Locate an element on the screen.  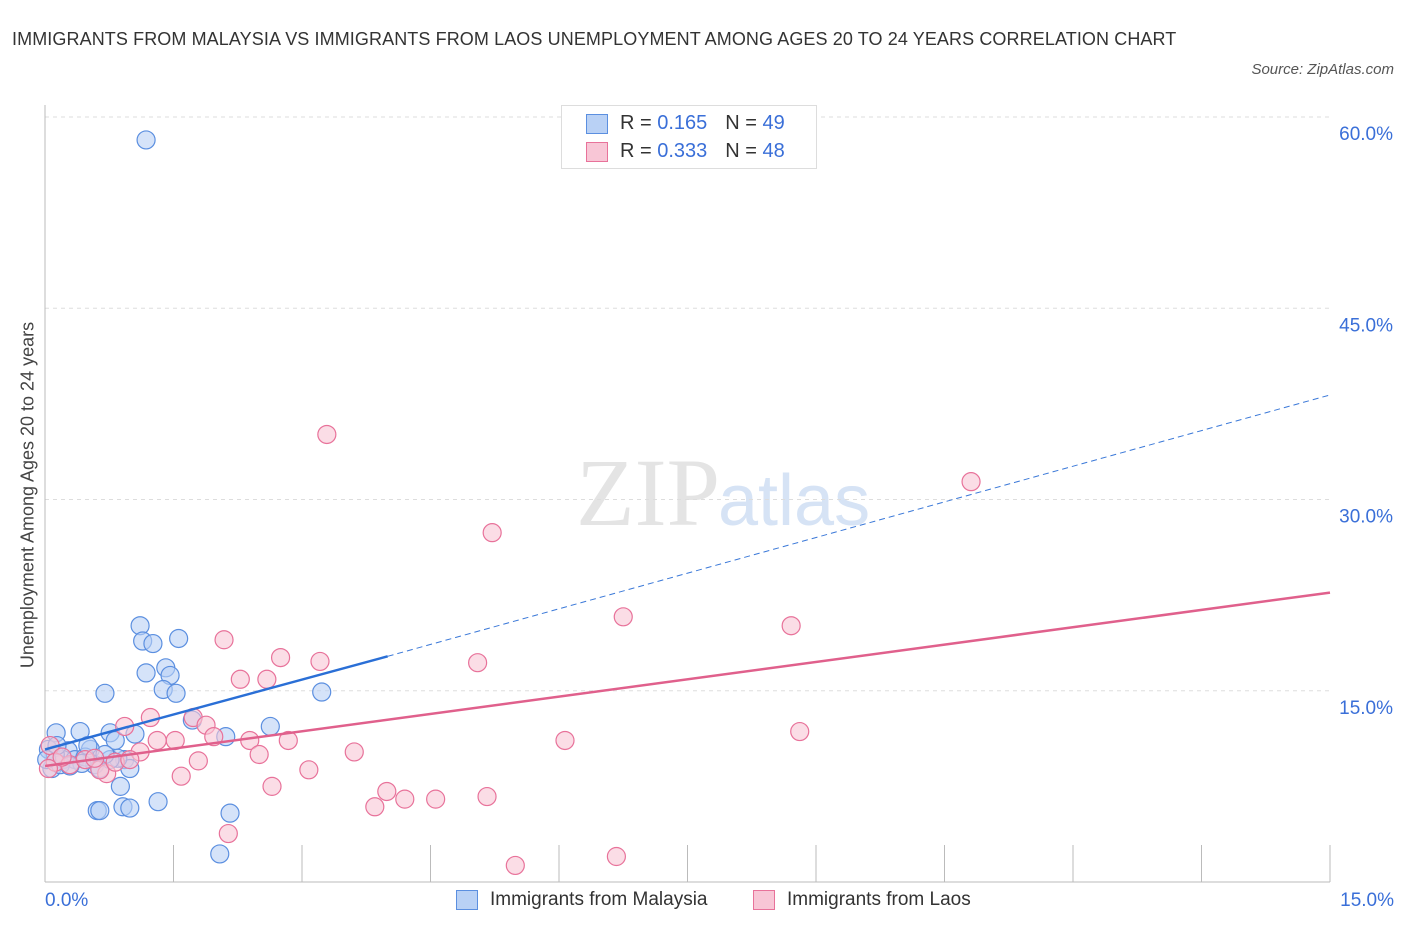
y-tick-label: 30.0% is located at coordinates (1366, 517).